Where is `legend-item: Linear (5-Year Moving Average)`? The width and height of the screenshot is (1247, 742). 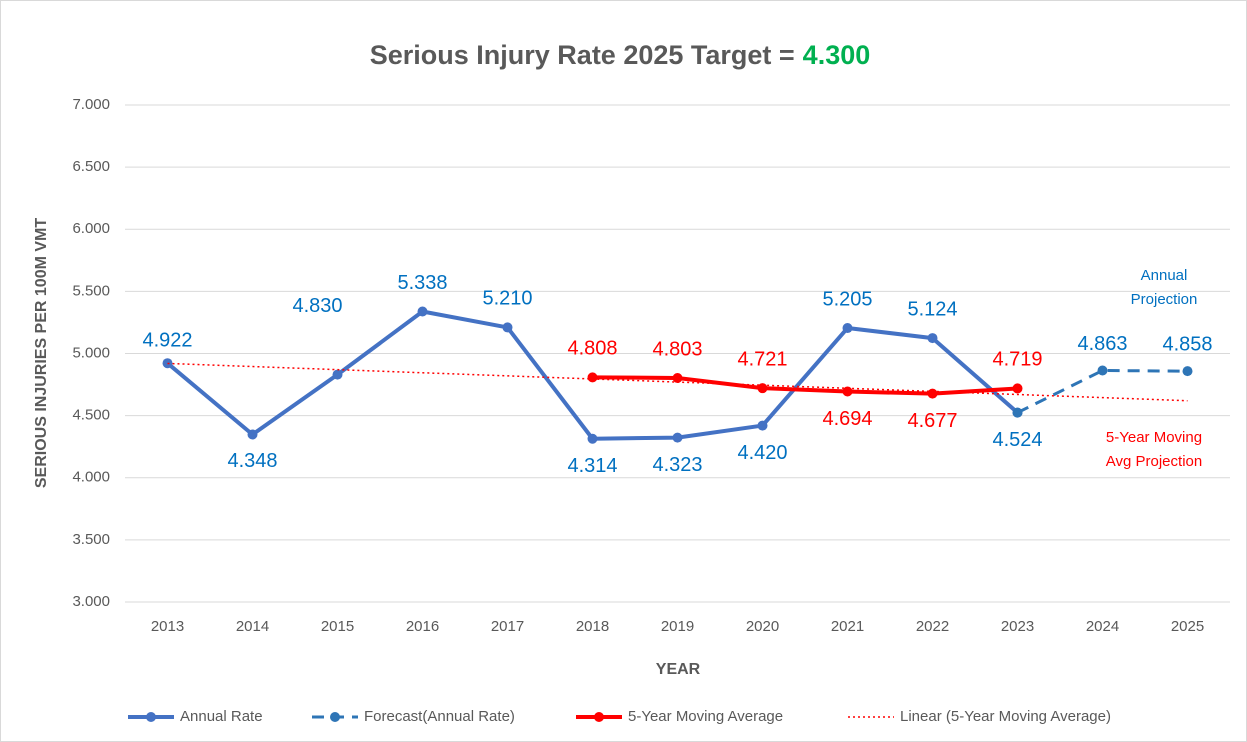 legend-item: Linear (5-Year Moving Average) is located at coordinates (979, 716).